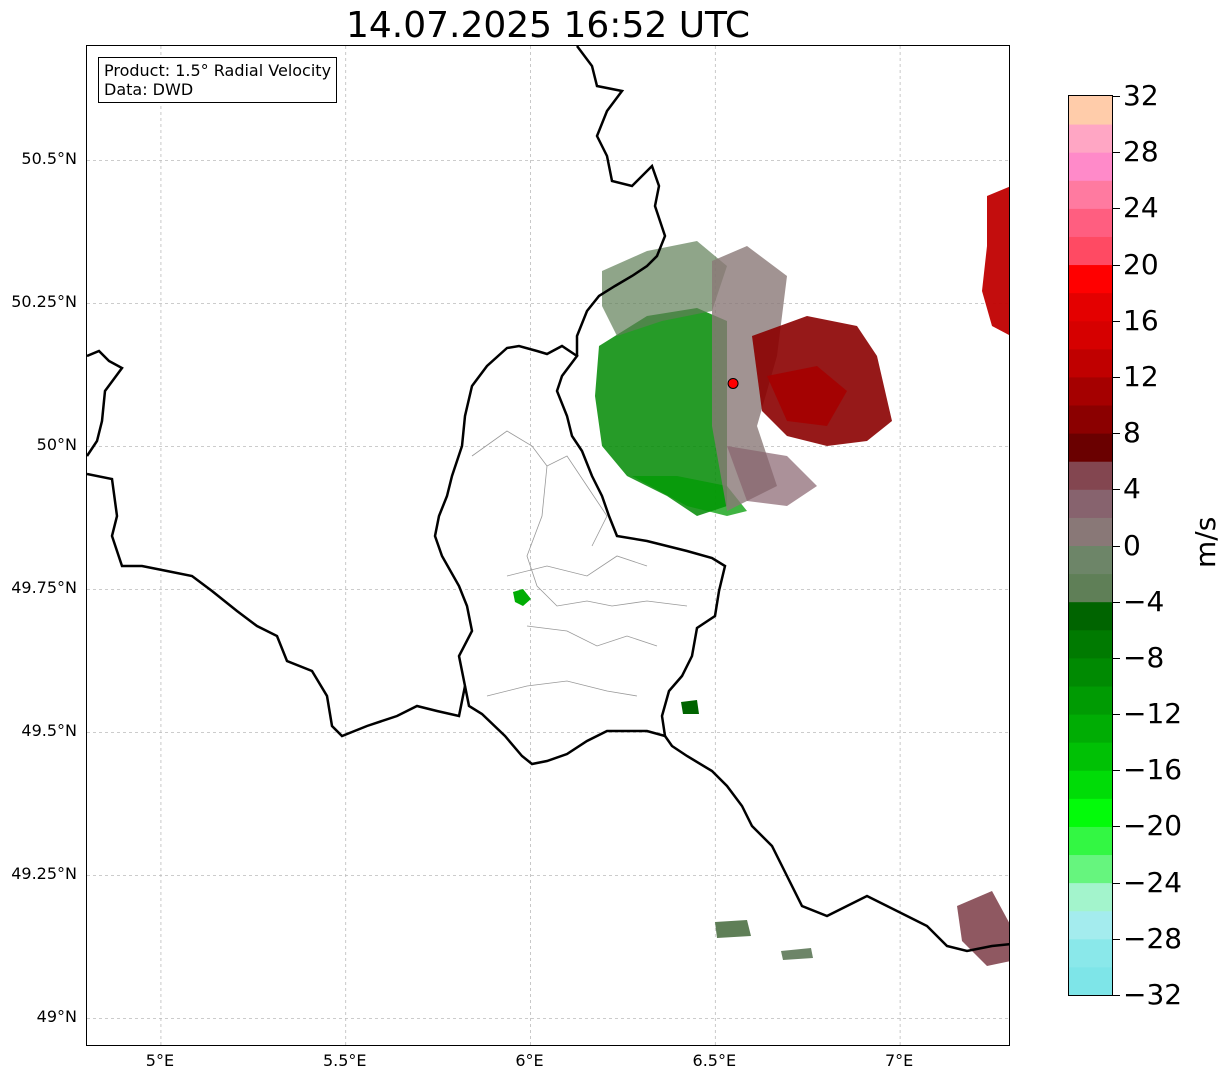 This screenshot has height=1081, width=1225. What do you see at coordinates (522, 597) in the screenshot?
I see `echo-small-west` at bounding box center [522, 597].